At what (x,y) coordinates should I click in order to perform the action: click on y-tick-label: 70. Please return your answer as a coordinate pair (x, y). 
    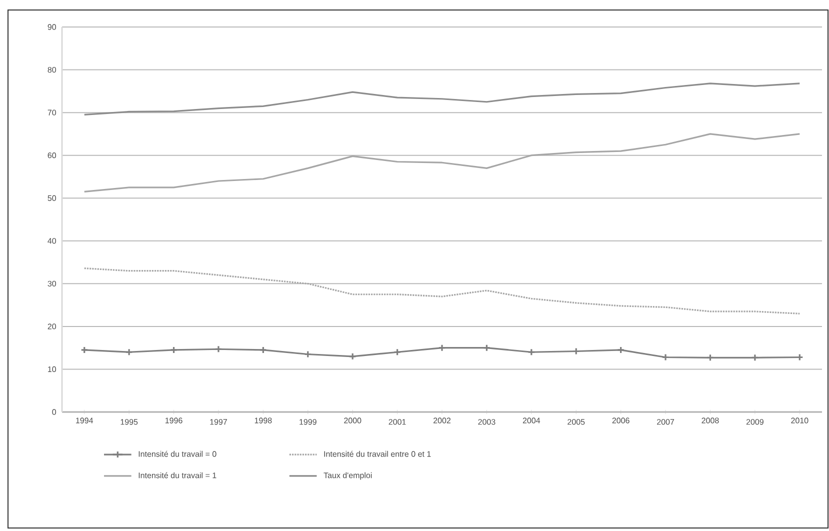
    Looking at the image, I should click on (52, 113).